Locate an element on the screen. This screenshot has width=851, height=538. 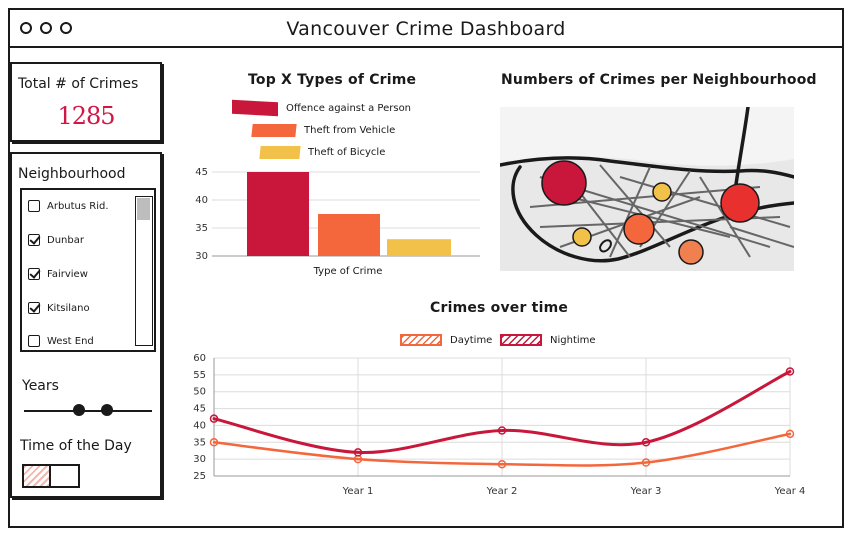
years-label: Years is located at coordinates (40, 386).